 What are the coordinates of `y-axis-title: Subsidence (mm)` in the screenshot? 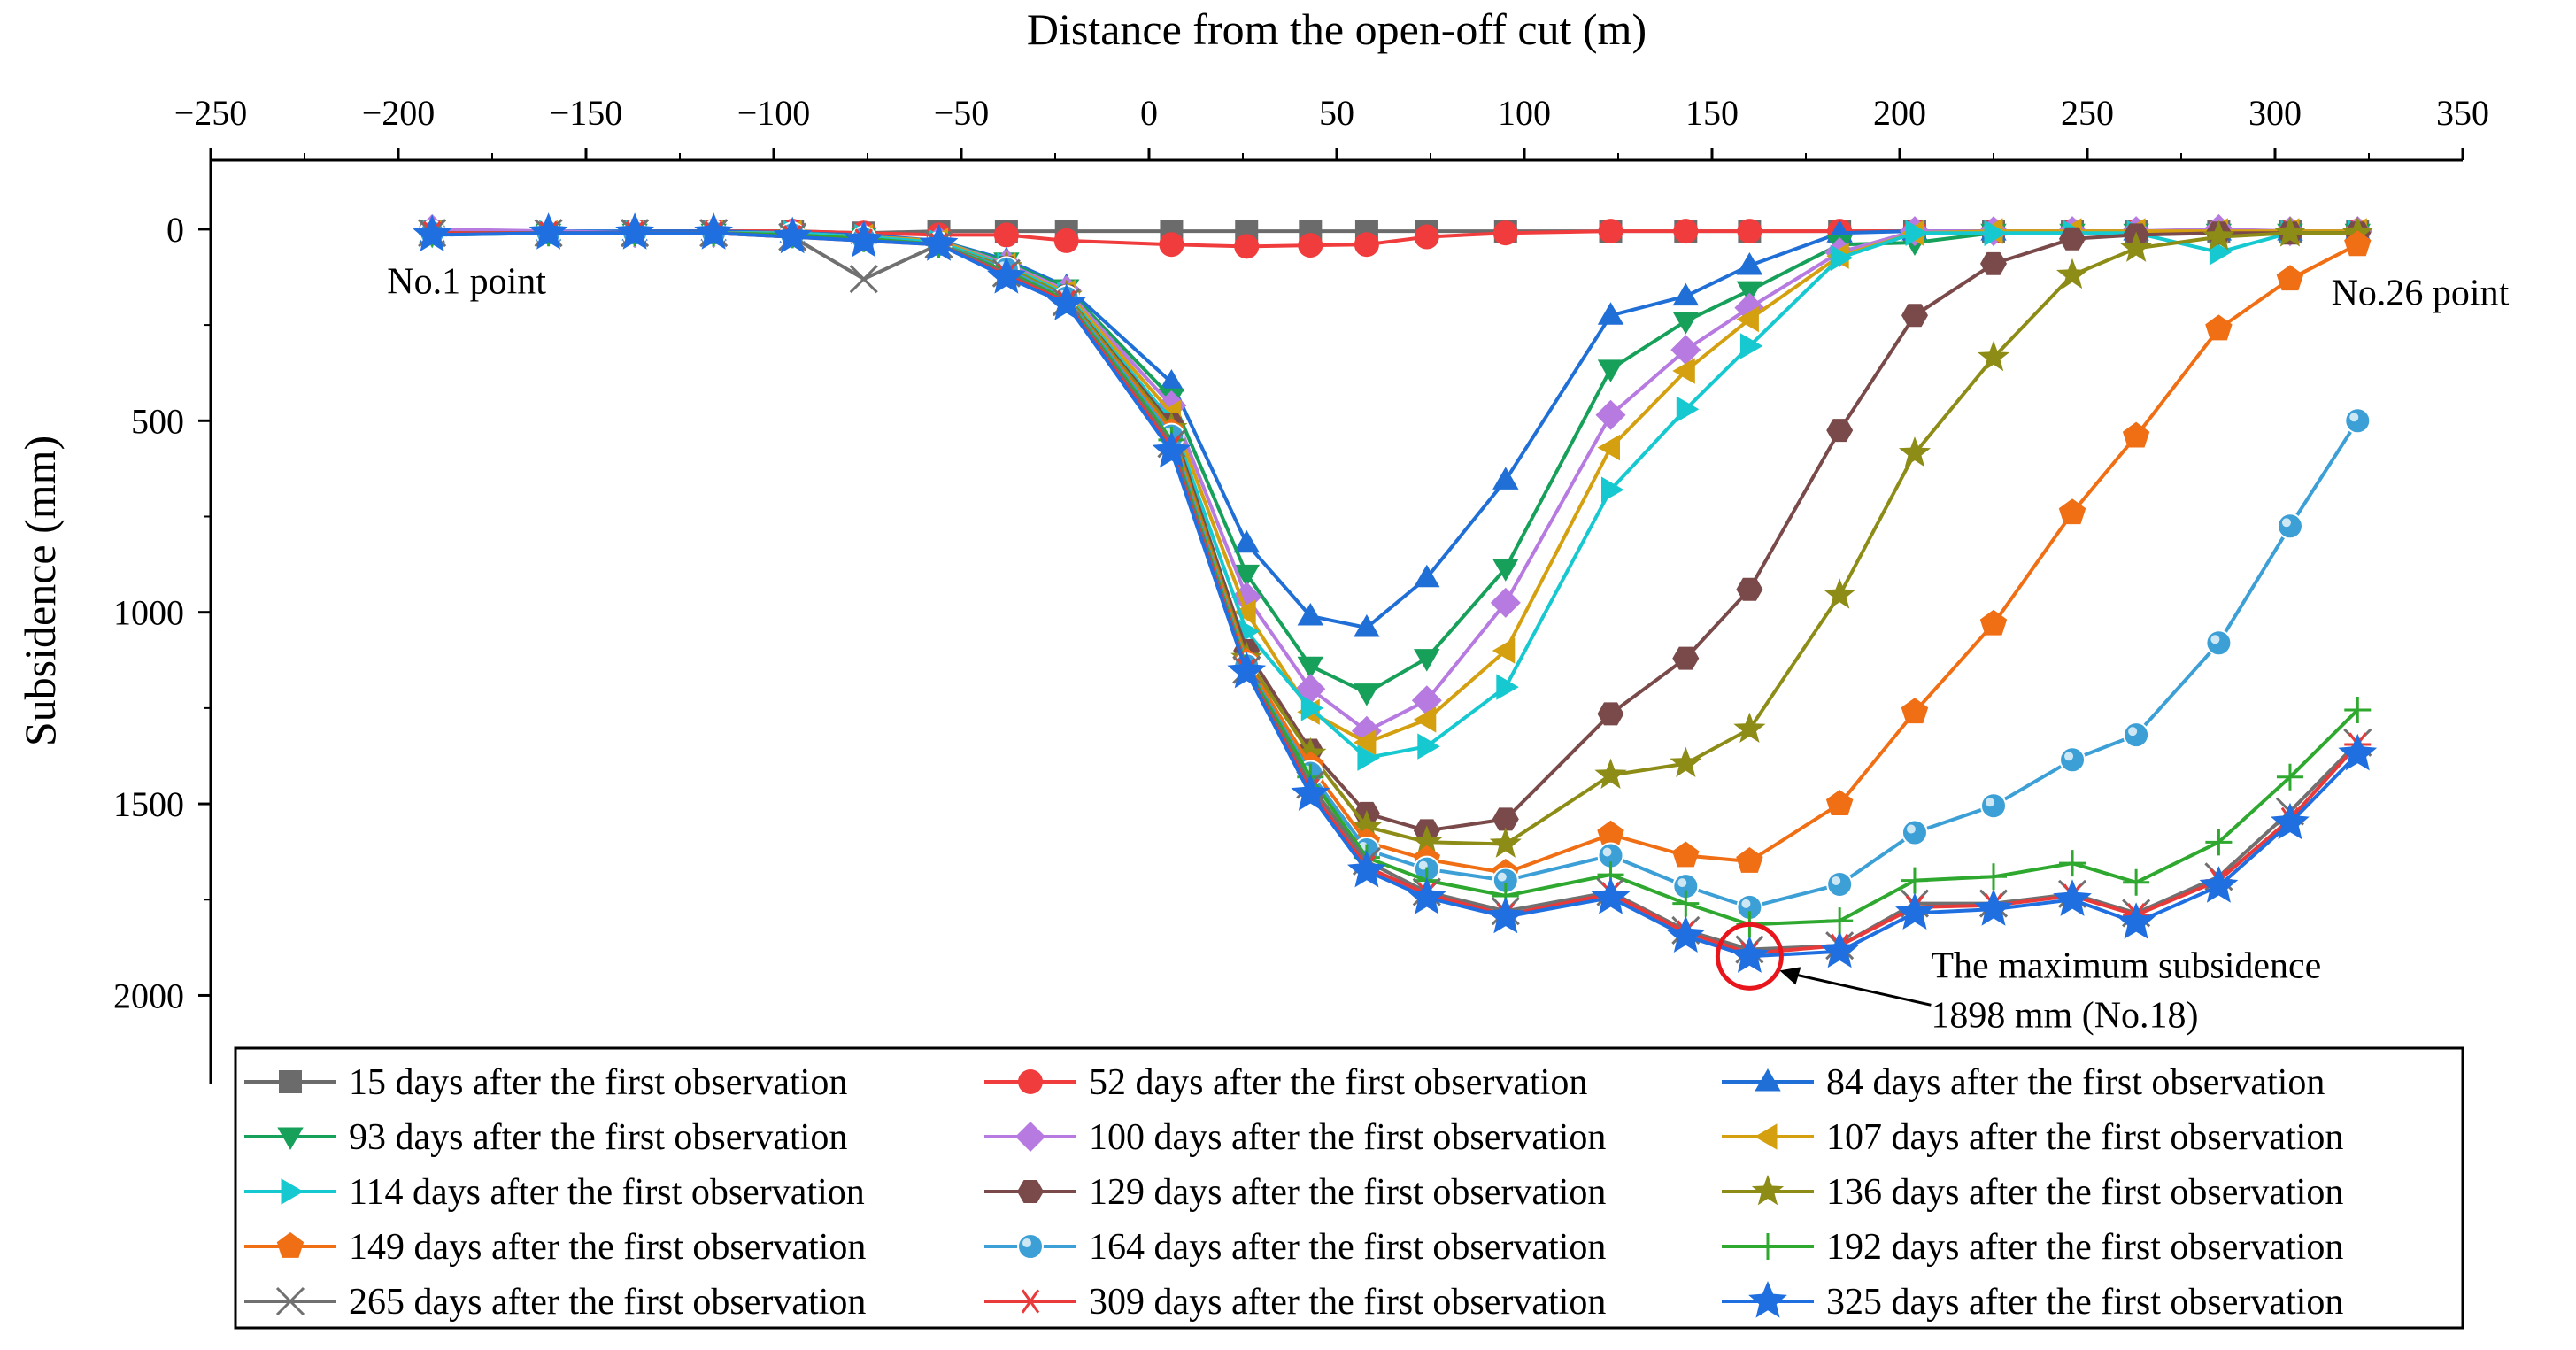 It's located at (40, 591).